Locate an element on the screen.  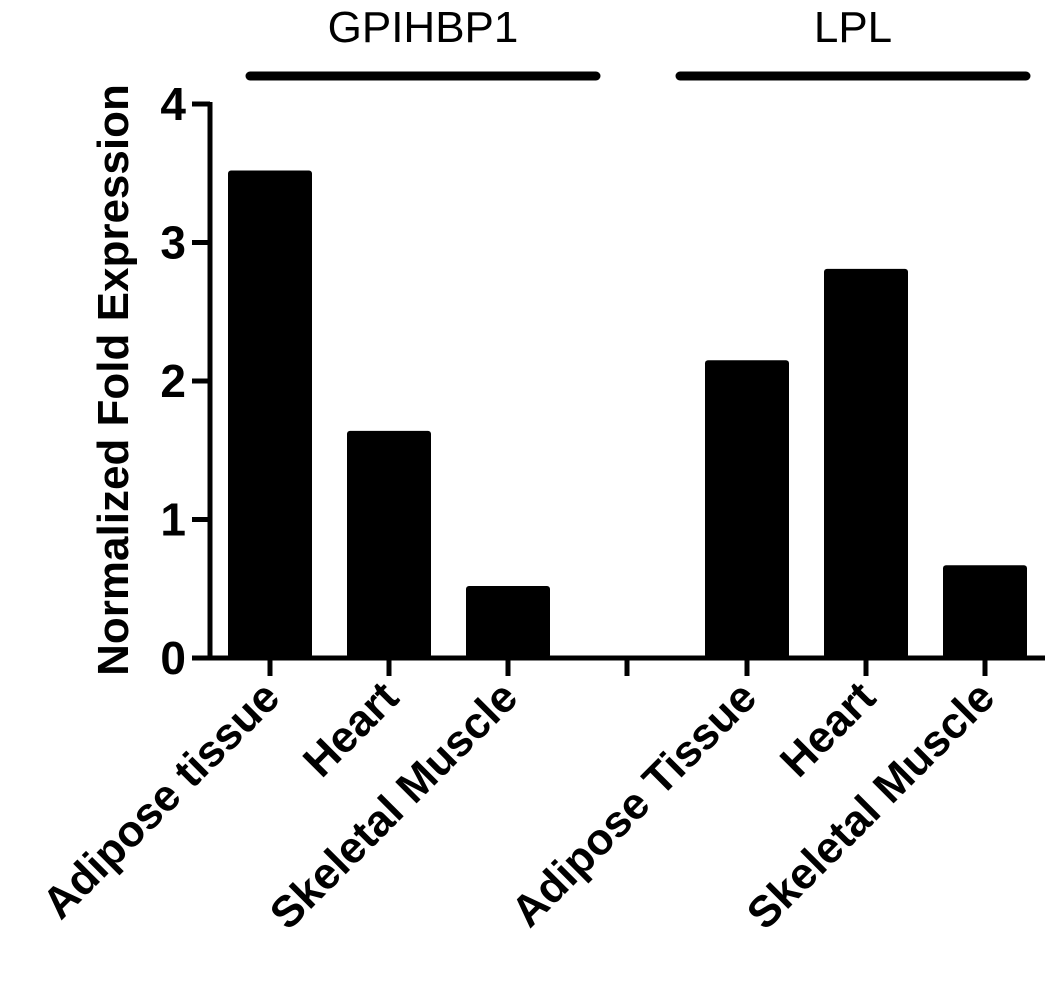
y-tick-label: 2 is located at coordinates (173, 381).